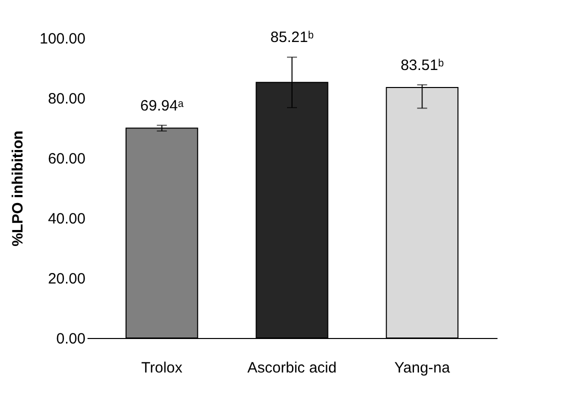 Image resolution: width=565 pixels, height=410 pixels. Describe the element at coordinates (67, 219) in the screenshot. I see `y-tick-label: 40.00` at that location.